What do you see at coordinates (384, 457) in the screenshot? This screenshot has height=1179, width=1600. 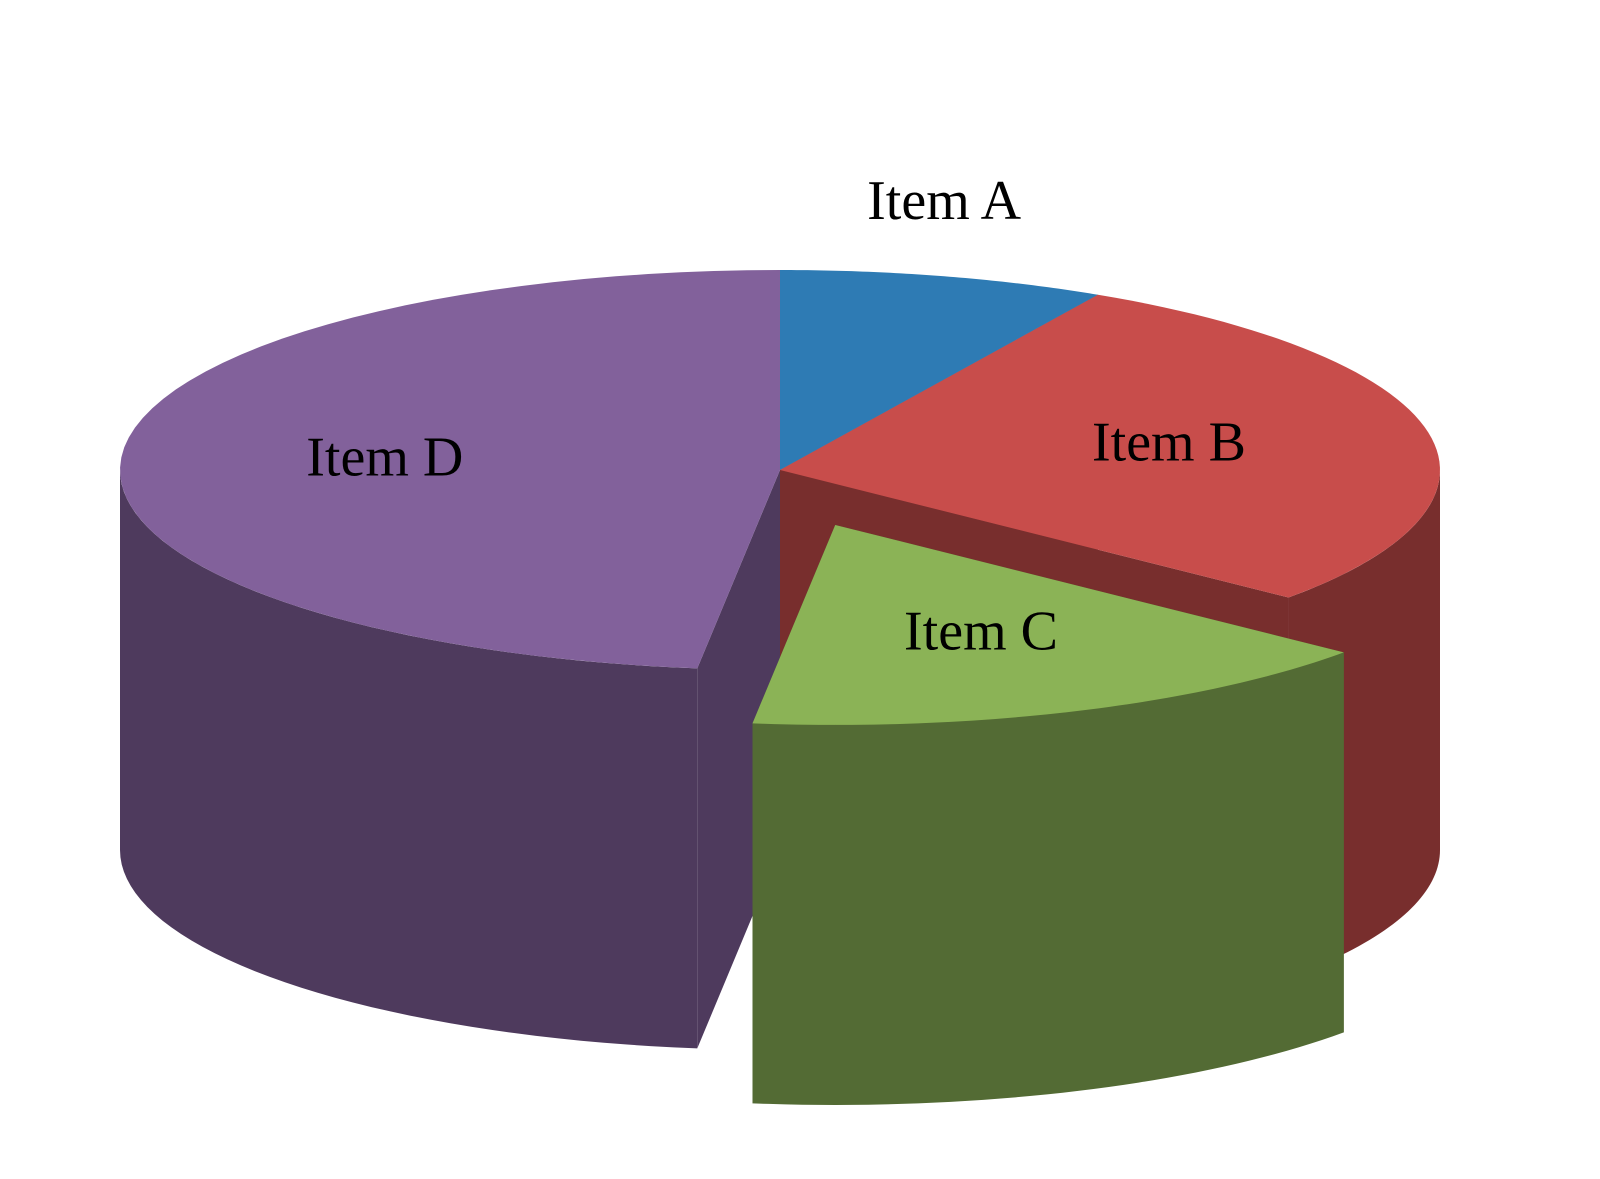 I see `slice-label-item-d: Item D` at bounding box center [384, 457].